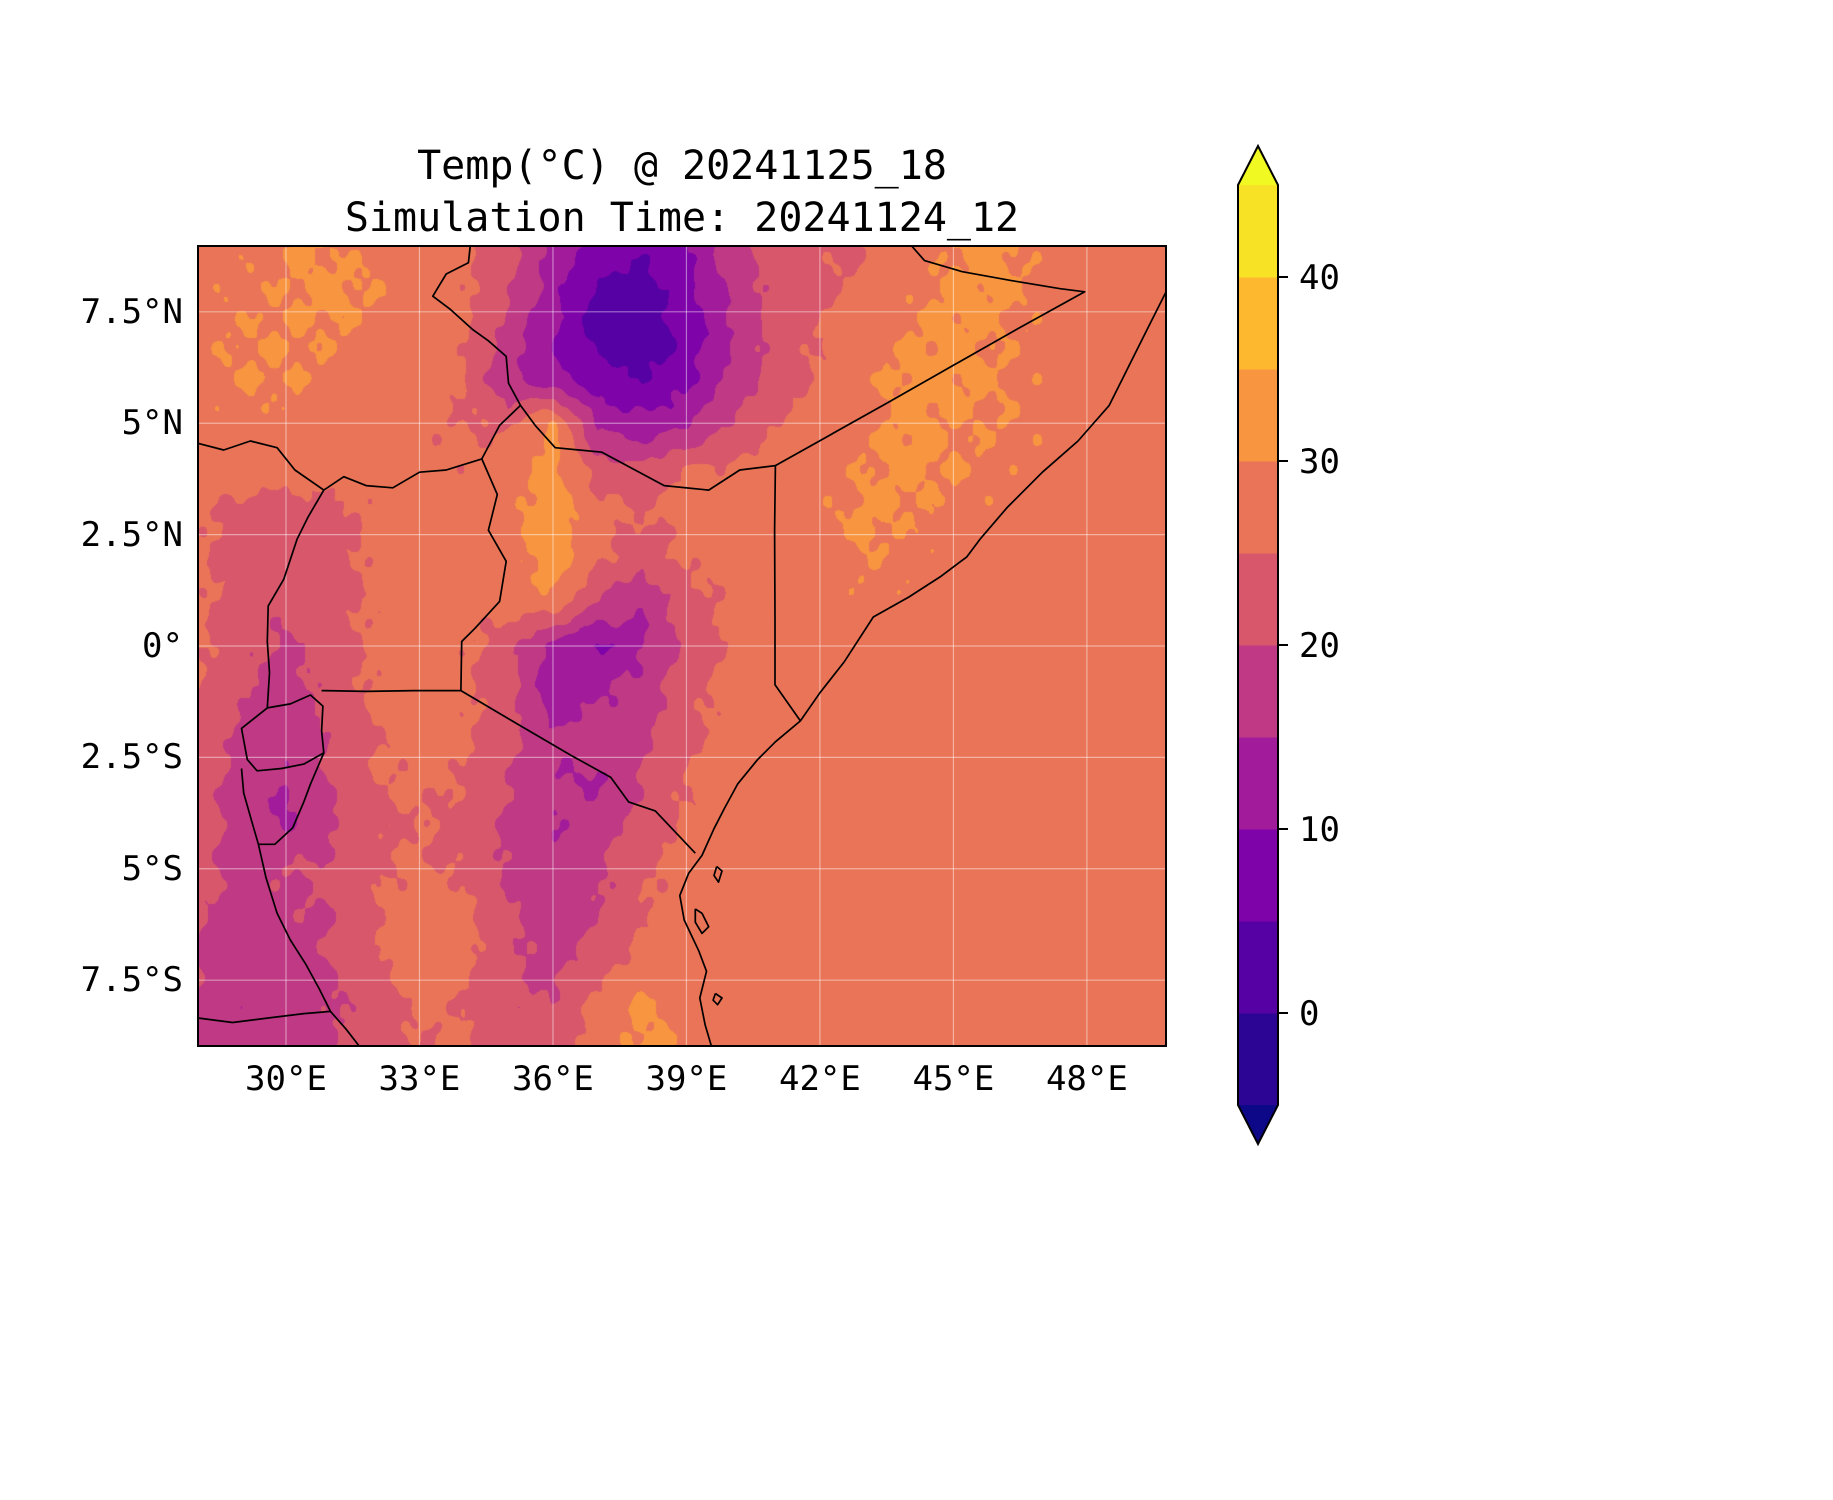  I want to click on colorbar-tick-label: 40, so click(1319, 278).